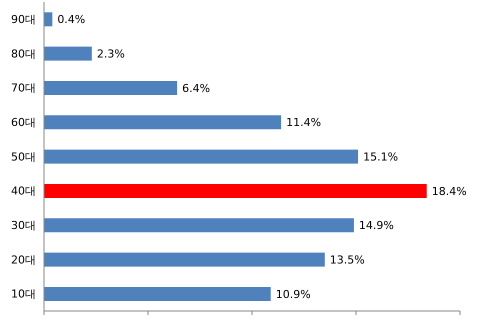 The height and width of the screenshot is (323, 480). Describe the element at coordinates (23, 157) in the screenshot. I see `y-tick-label: 50대` at that location.